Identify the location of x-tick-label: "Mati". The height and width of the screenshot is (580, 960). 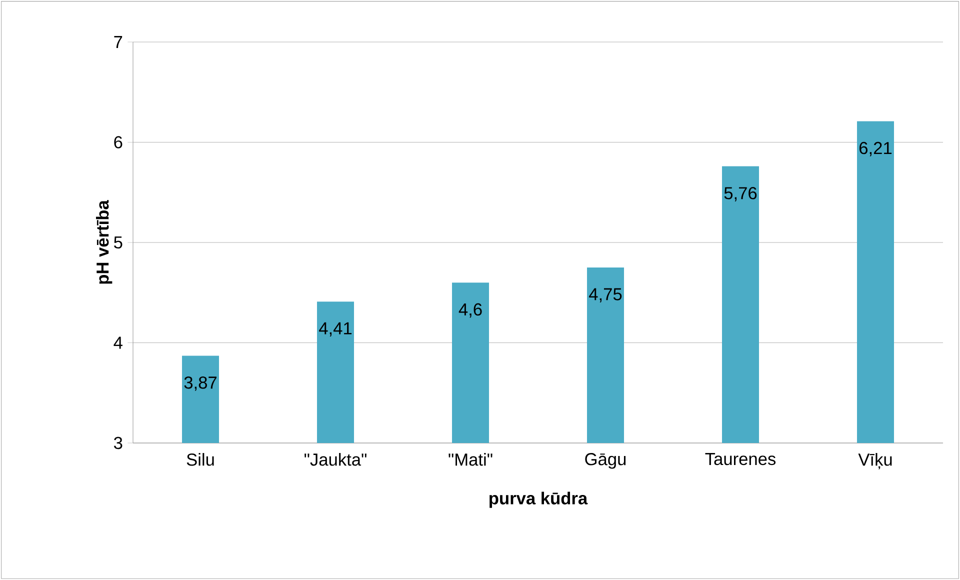
(470, 459).